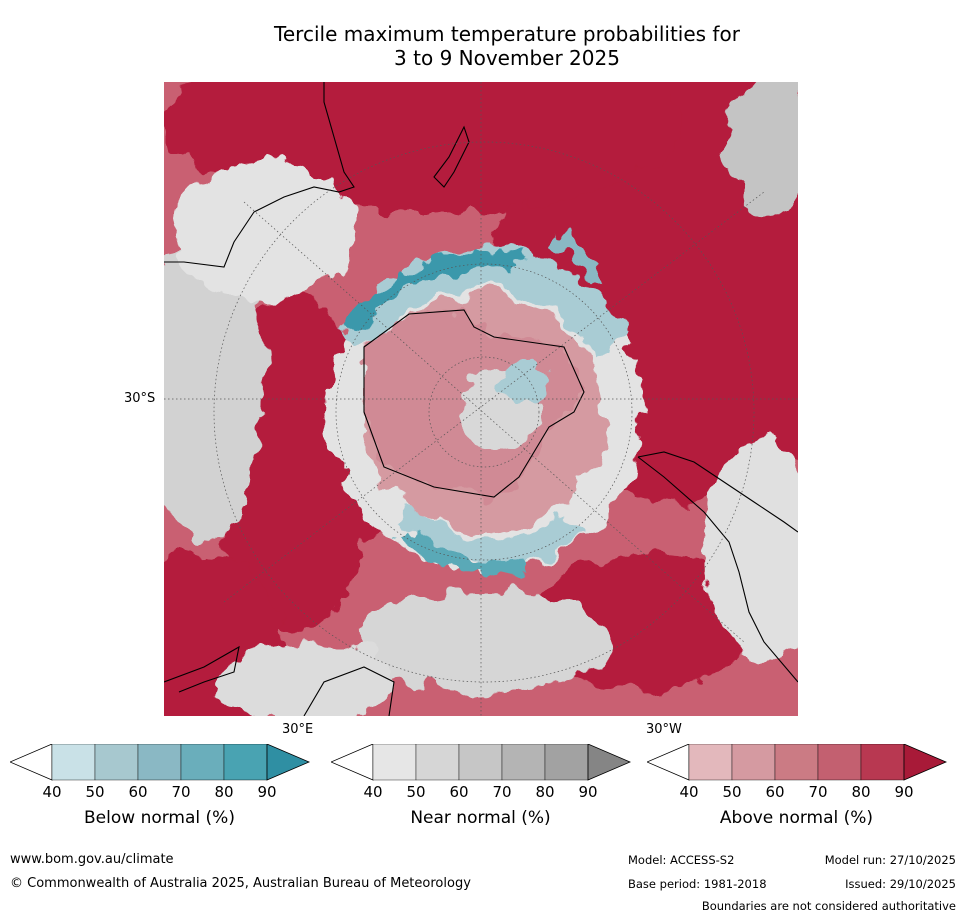  What do you see at coordinates (890, 860) in the screenshot?
I see `footer-model-run: Model run: 27/10/2025` at bounding box center [890, 860].